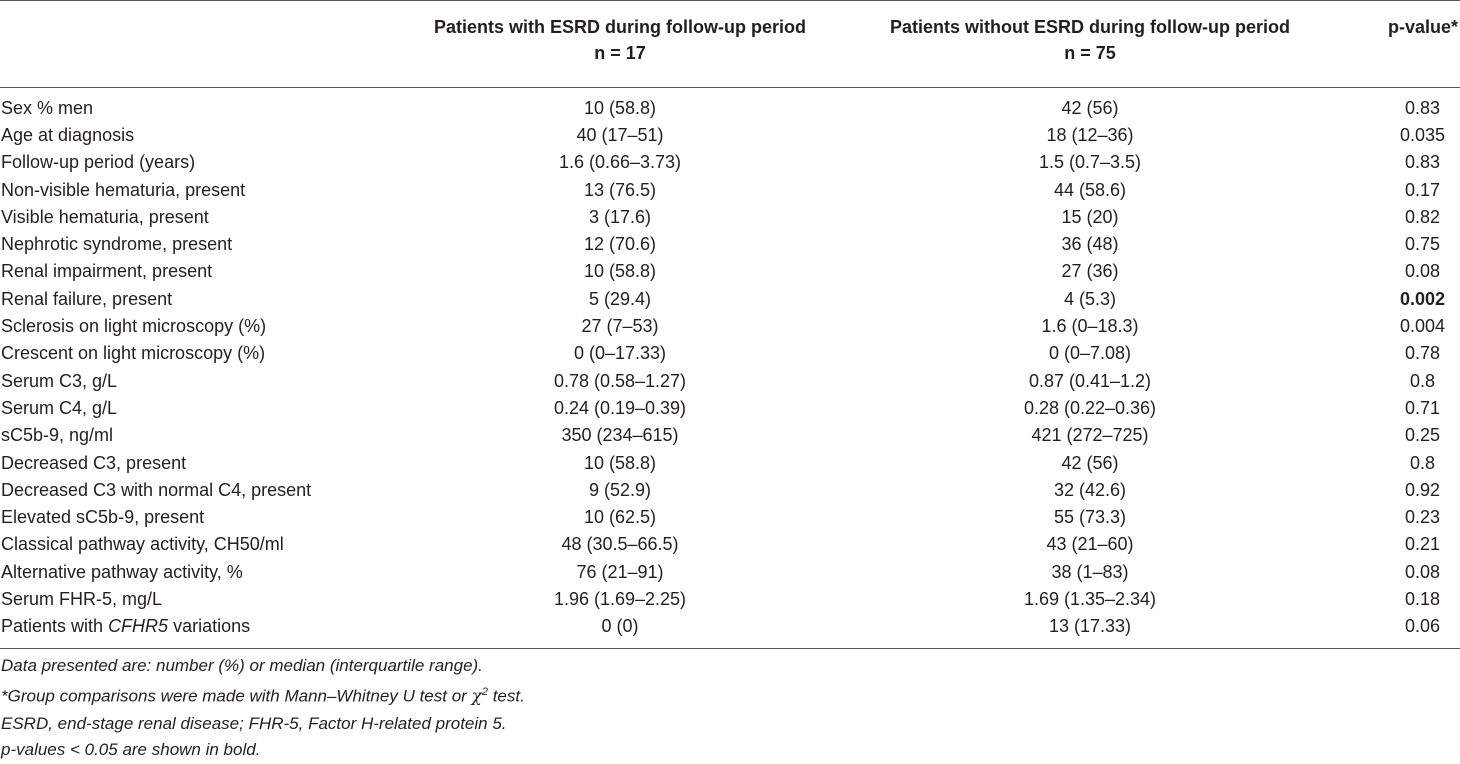  What do you see at coordinates (620, 134) in the screenshot?
I see `with-esrd-value: 40 (17–51)` at bounding box center [620, 134].